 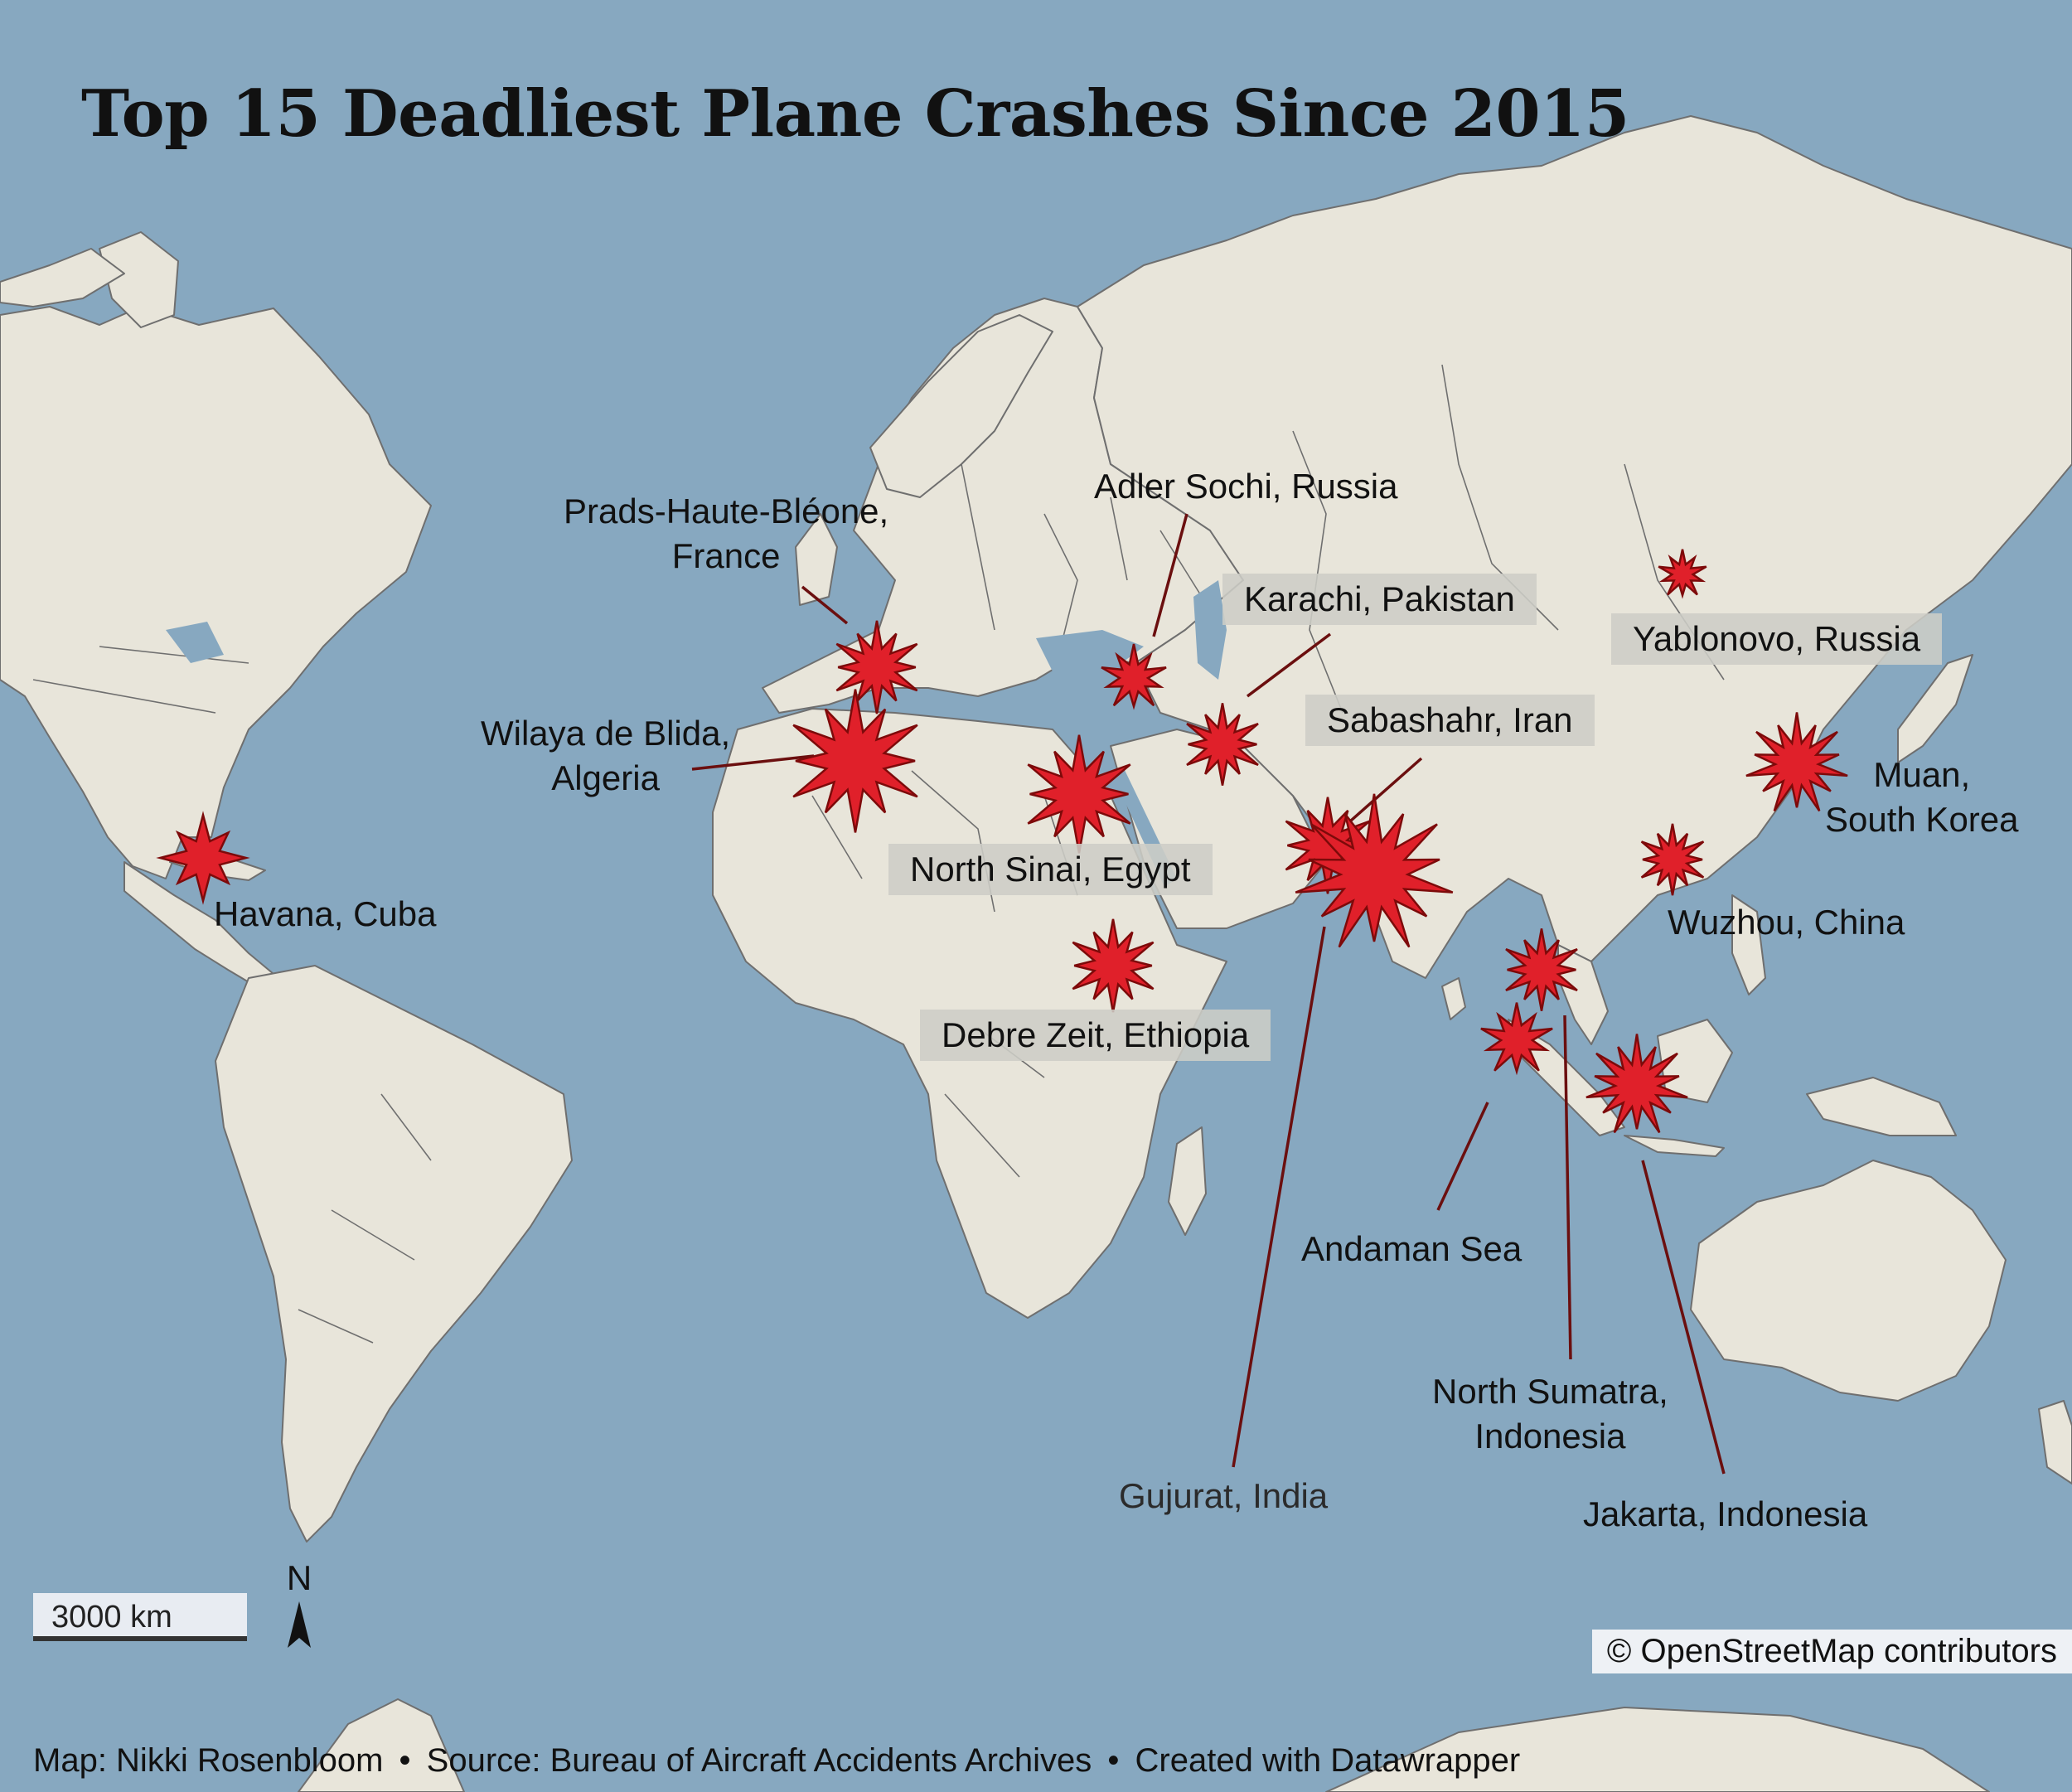 I want to click on landmass-java, so click(x=1674, y=1146).